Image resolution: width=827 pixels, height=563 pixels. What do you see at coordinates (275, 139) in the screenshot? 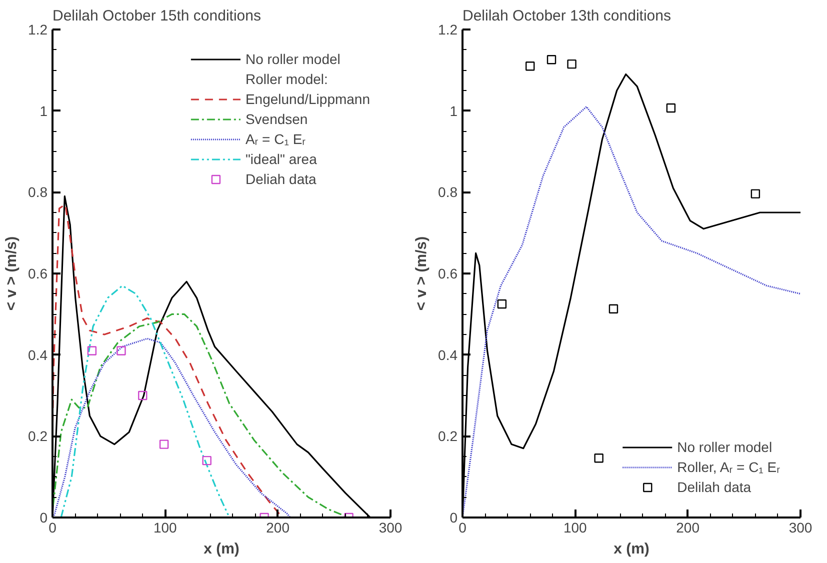
I see `legend-label: Aᵣ = C₁ Eᵣ` at bounding box center [275, 139].